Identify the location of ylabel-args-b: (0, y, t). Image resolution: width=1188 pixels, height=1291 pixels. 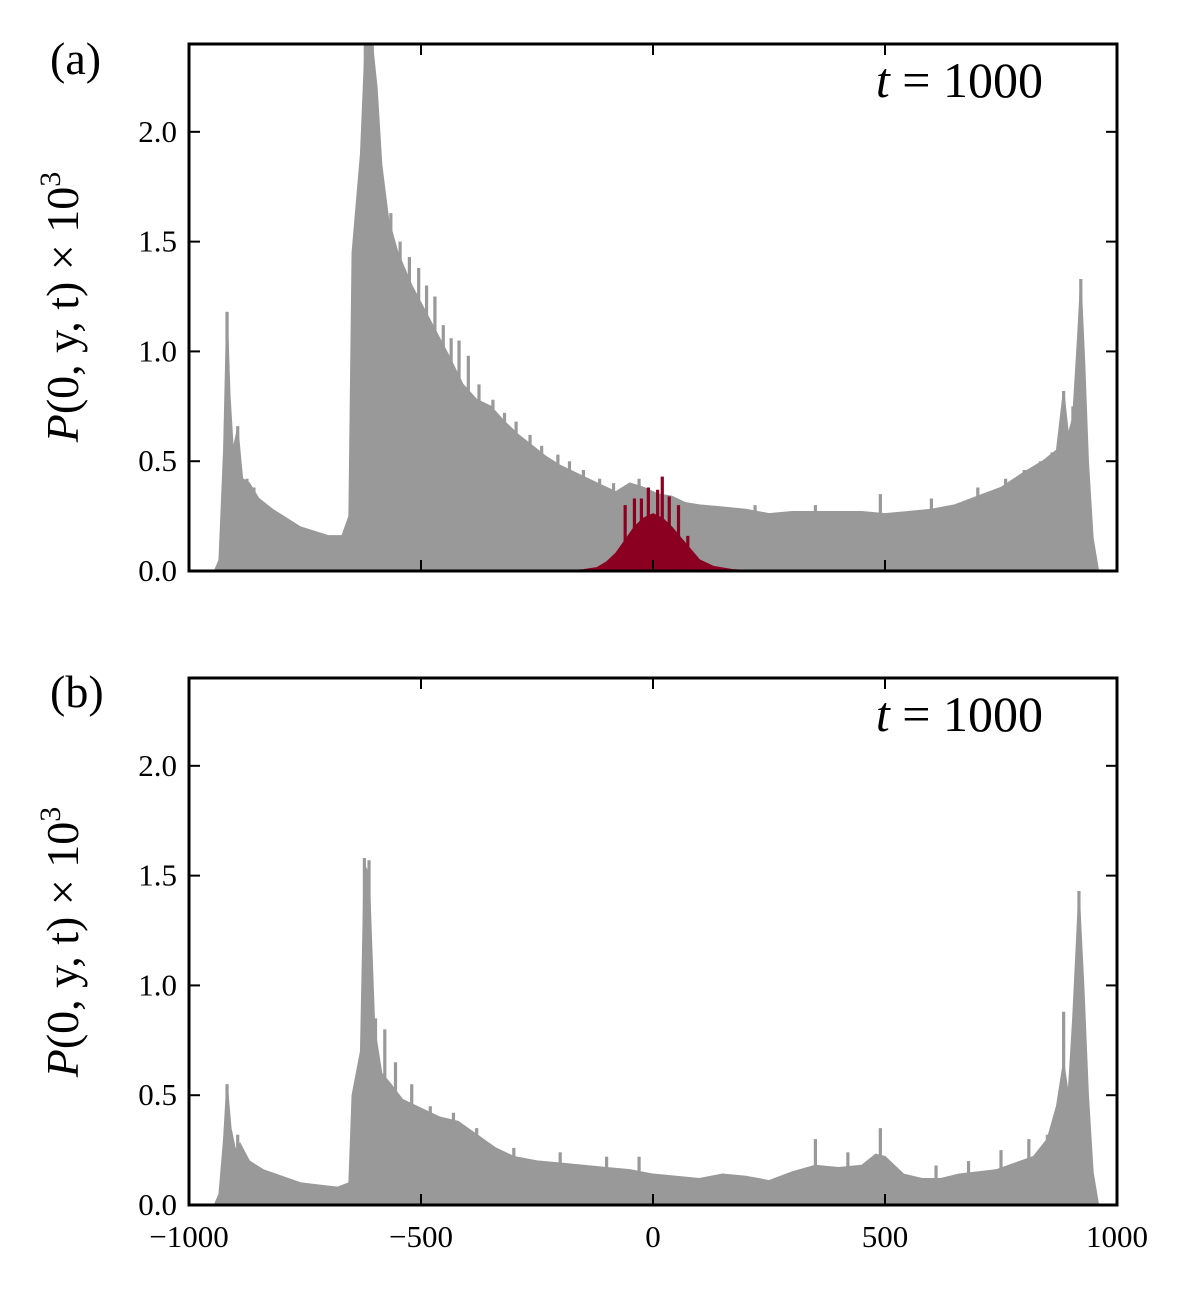
(62, 983).